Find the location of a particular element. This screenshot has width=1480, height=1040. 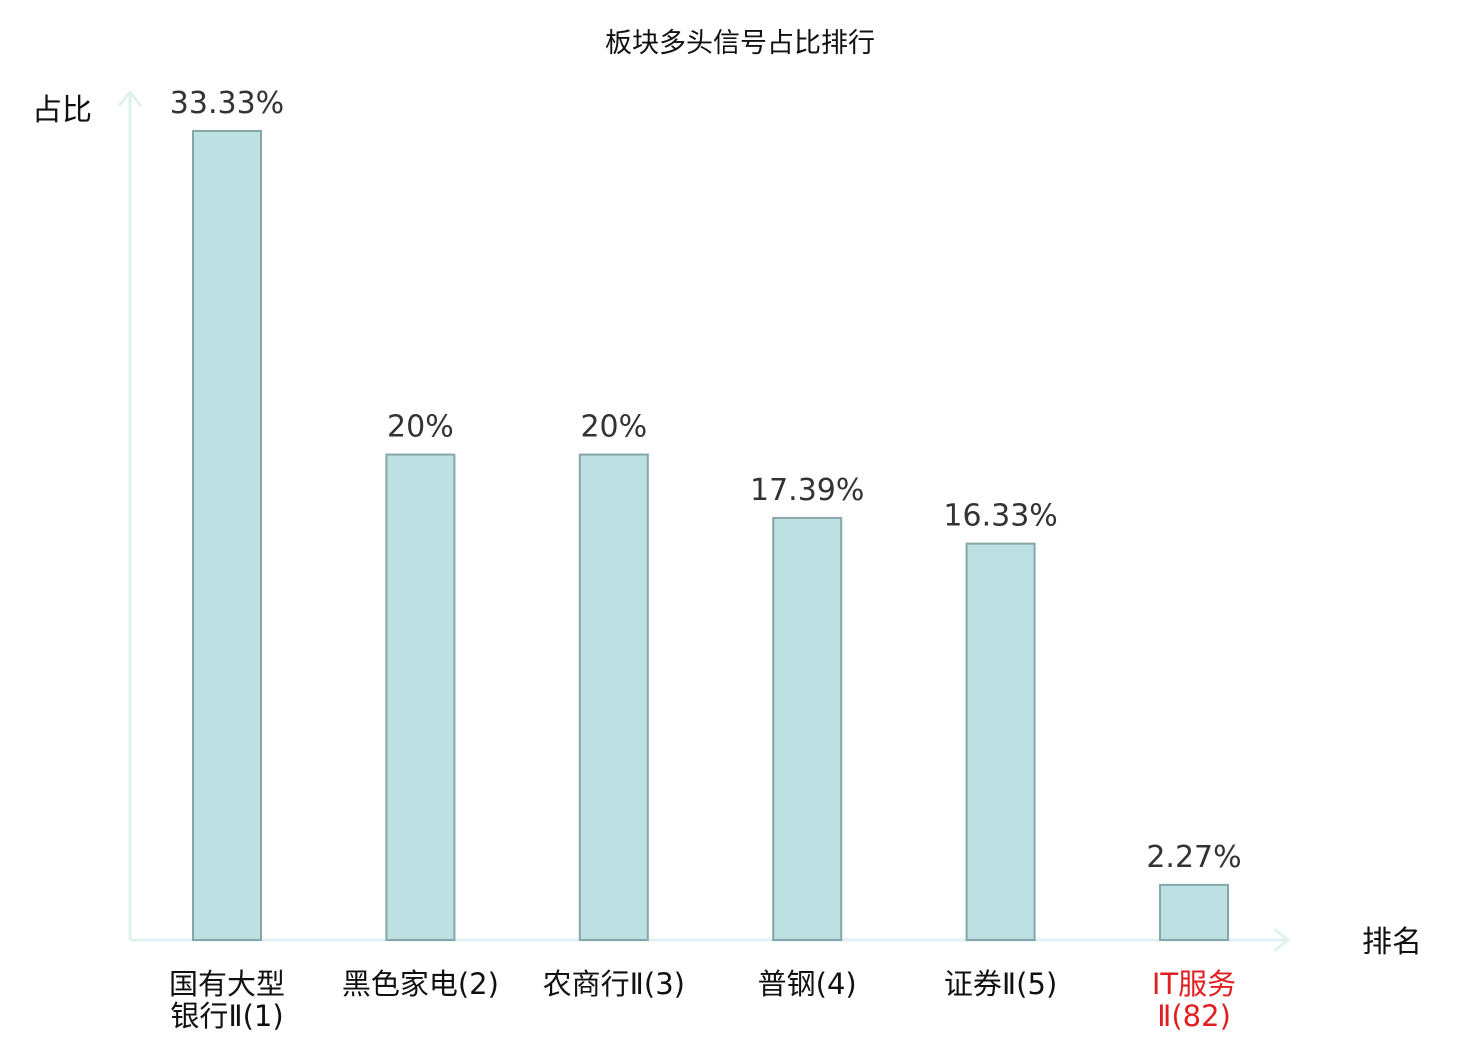

x-axis-arrow is located at coordinates (1282, 940).